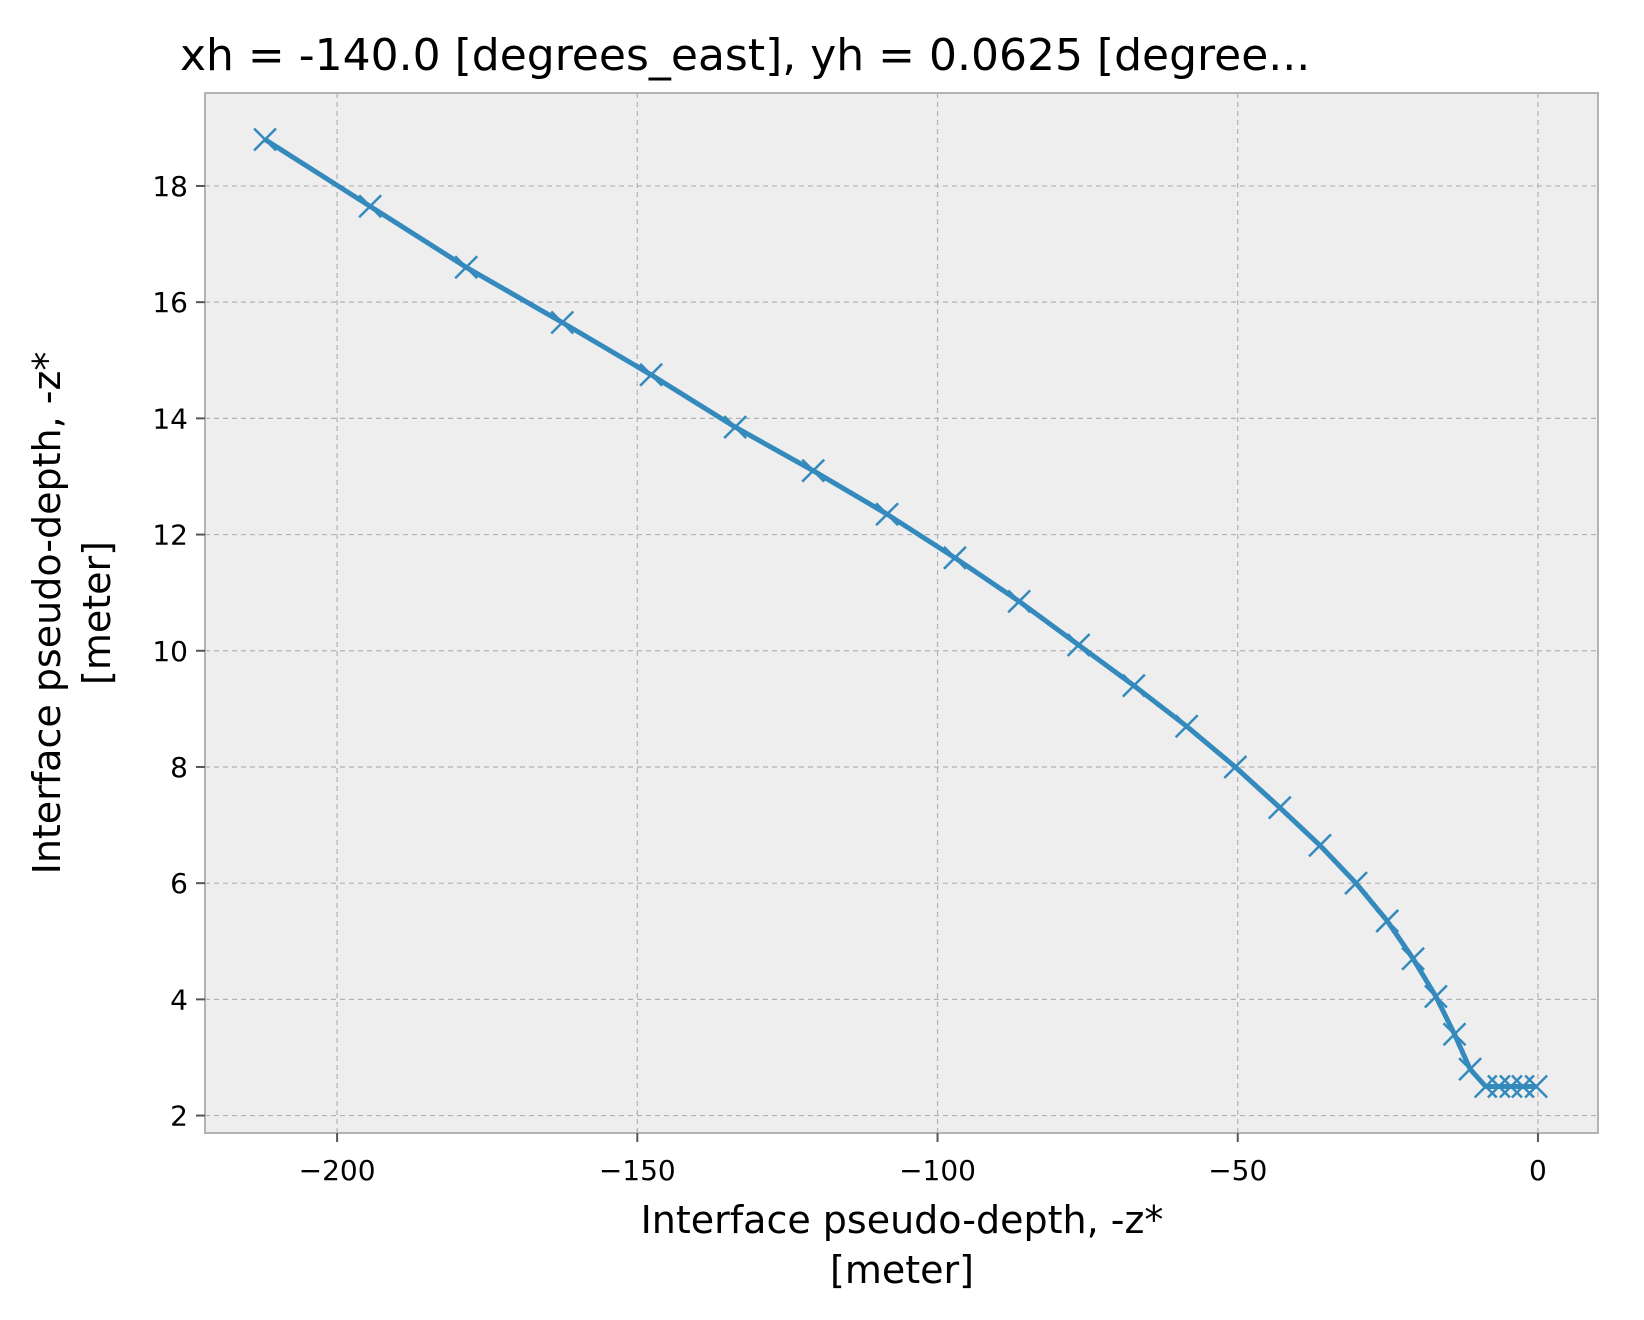 The height and width of the screenshot is (1320, 1644). Describe the element at coordinates (170, 651) in the screenshot. I see `y-tick-label: 10` at that location.